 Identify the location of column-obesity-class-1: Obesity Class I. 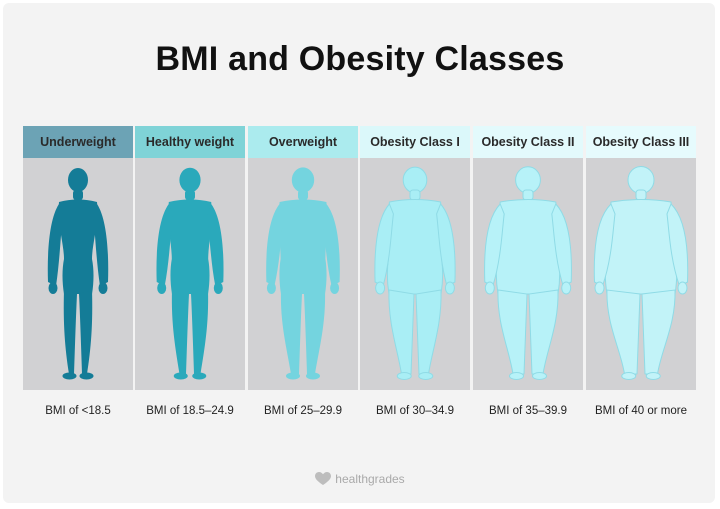
(415, 258).